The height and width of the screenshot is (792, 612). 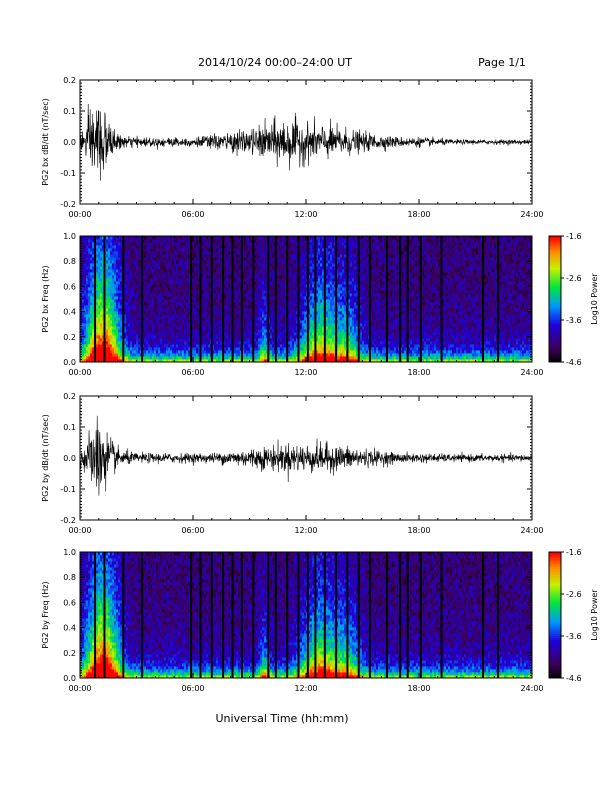 I want to click on y-tick-label: -0.1, so click(x=68, y=173).